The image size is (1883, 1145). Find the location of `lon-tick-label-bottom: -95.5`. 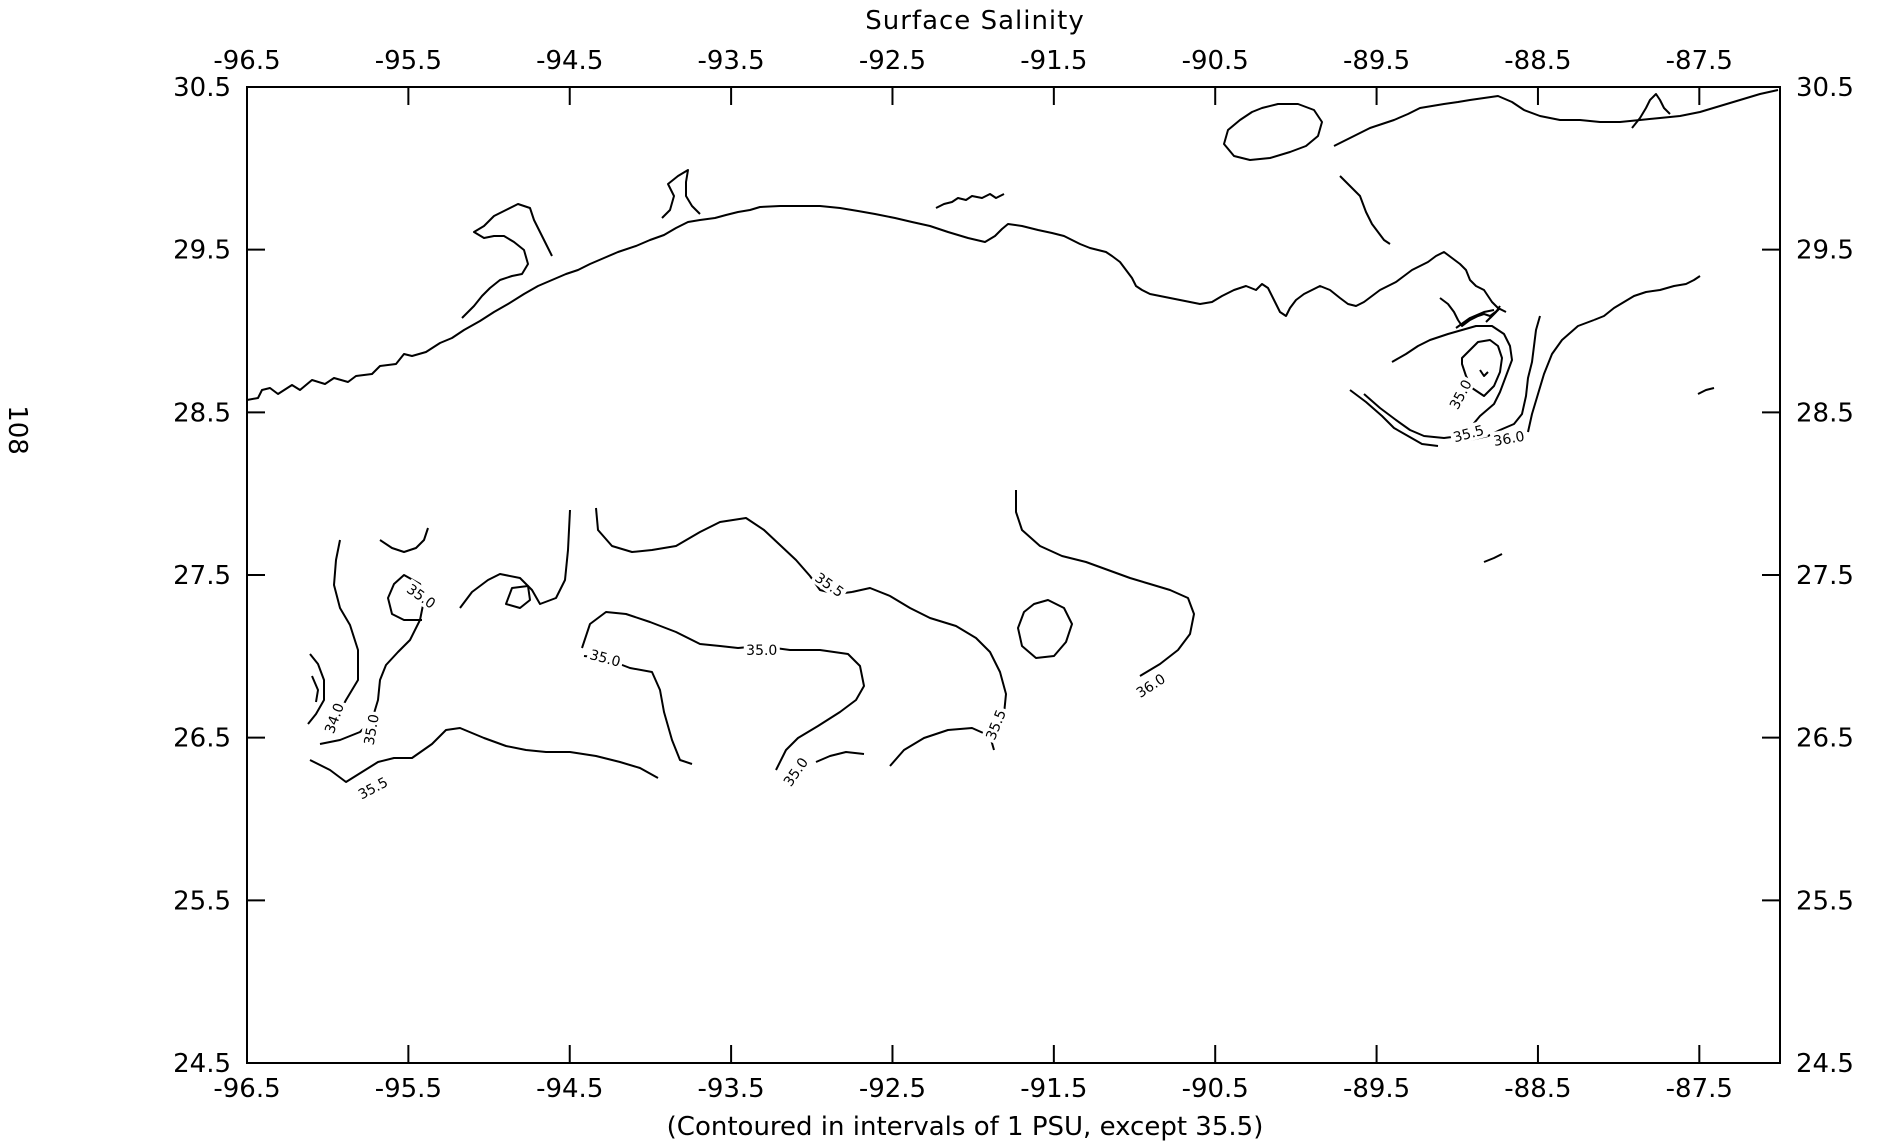

lon-tick-label-bottom: -95.5 is located at coordinates (408, 1089).